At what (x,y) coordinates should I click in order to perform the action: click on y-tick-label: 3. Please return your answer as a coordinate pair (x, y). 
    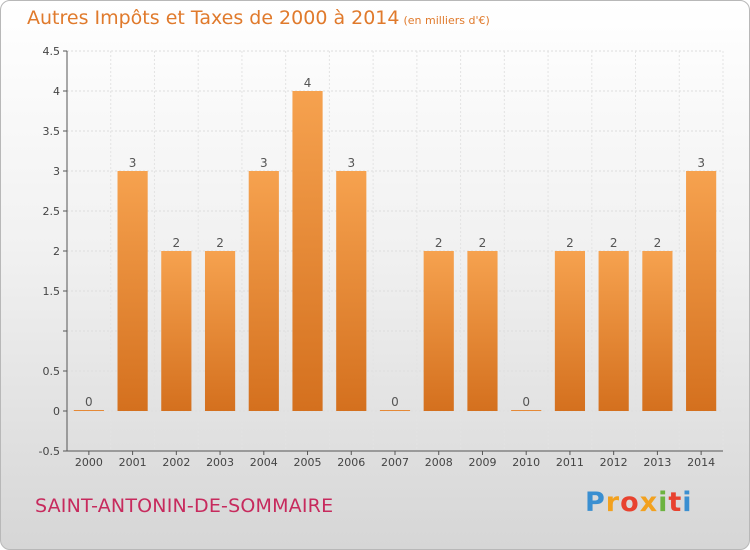
    Looking at the image, I should click on (56, 171).